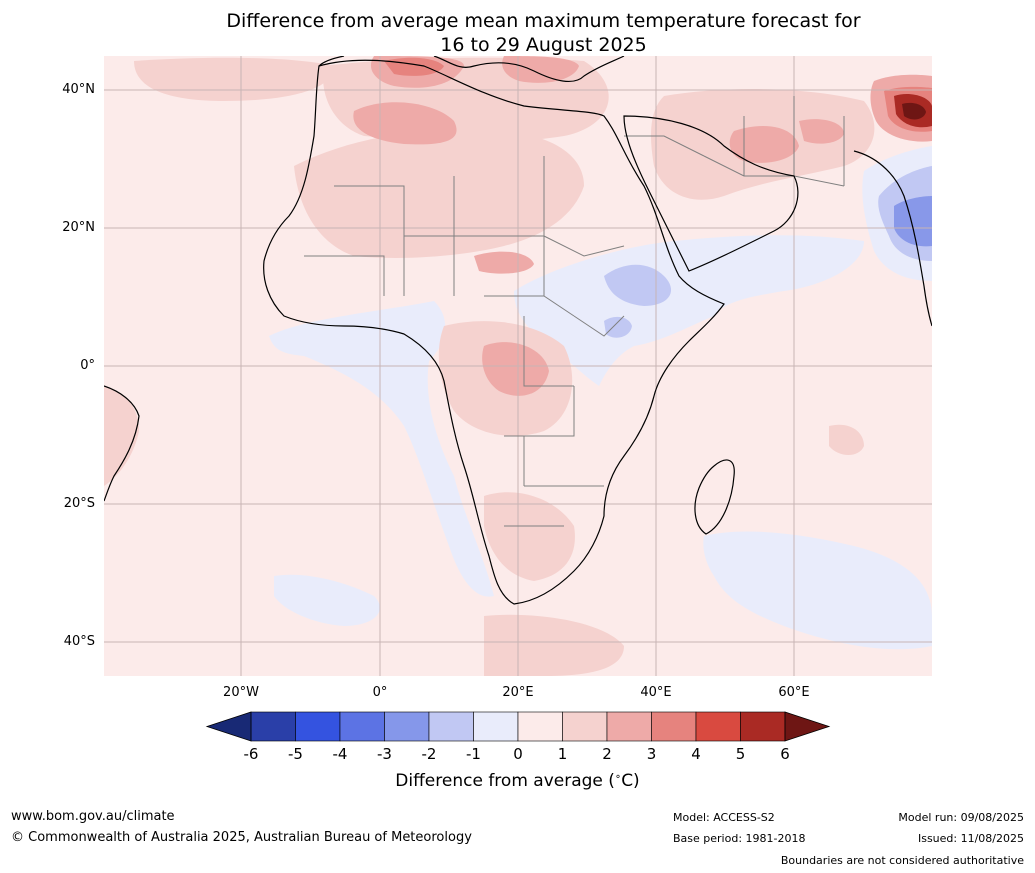 The height and width of the screenshot is (873, 1035). I want to click on lat-label-40s: 40°S, so click(79, 641).